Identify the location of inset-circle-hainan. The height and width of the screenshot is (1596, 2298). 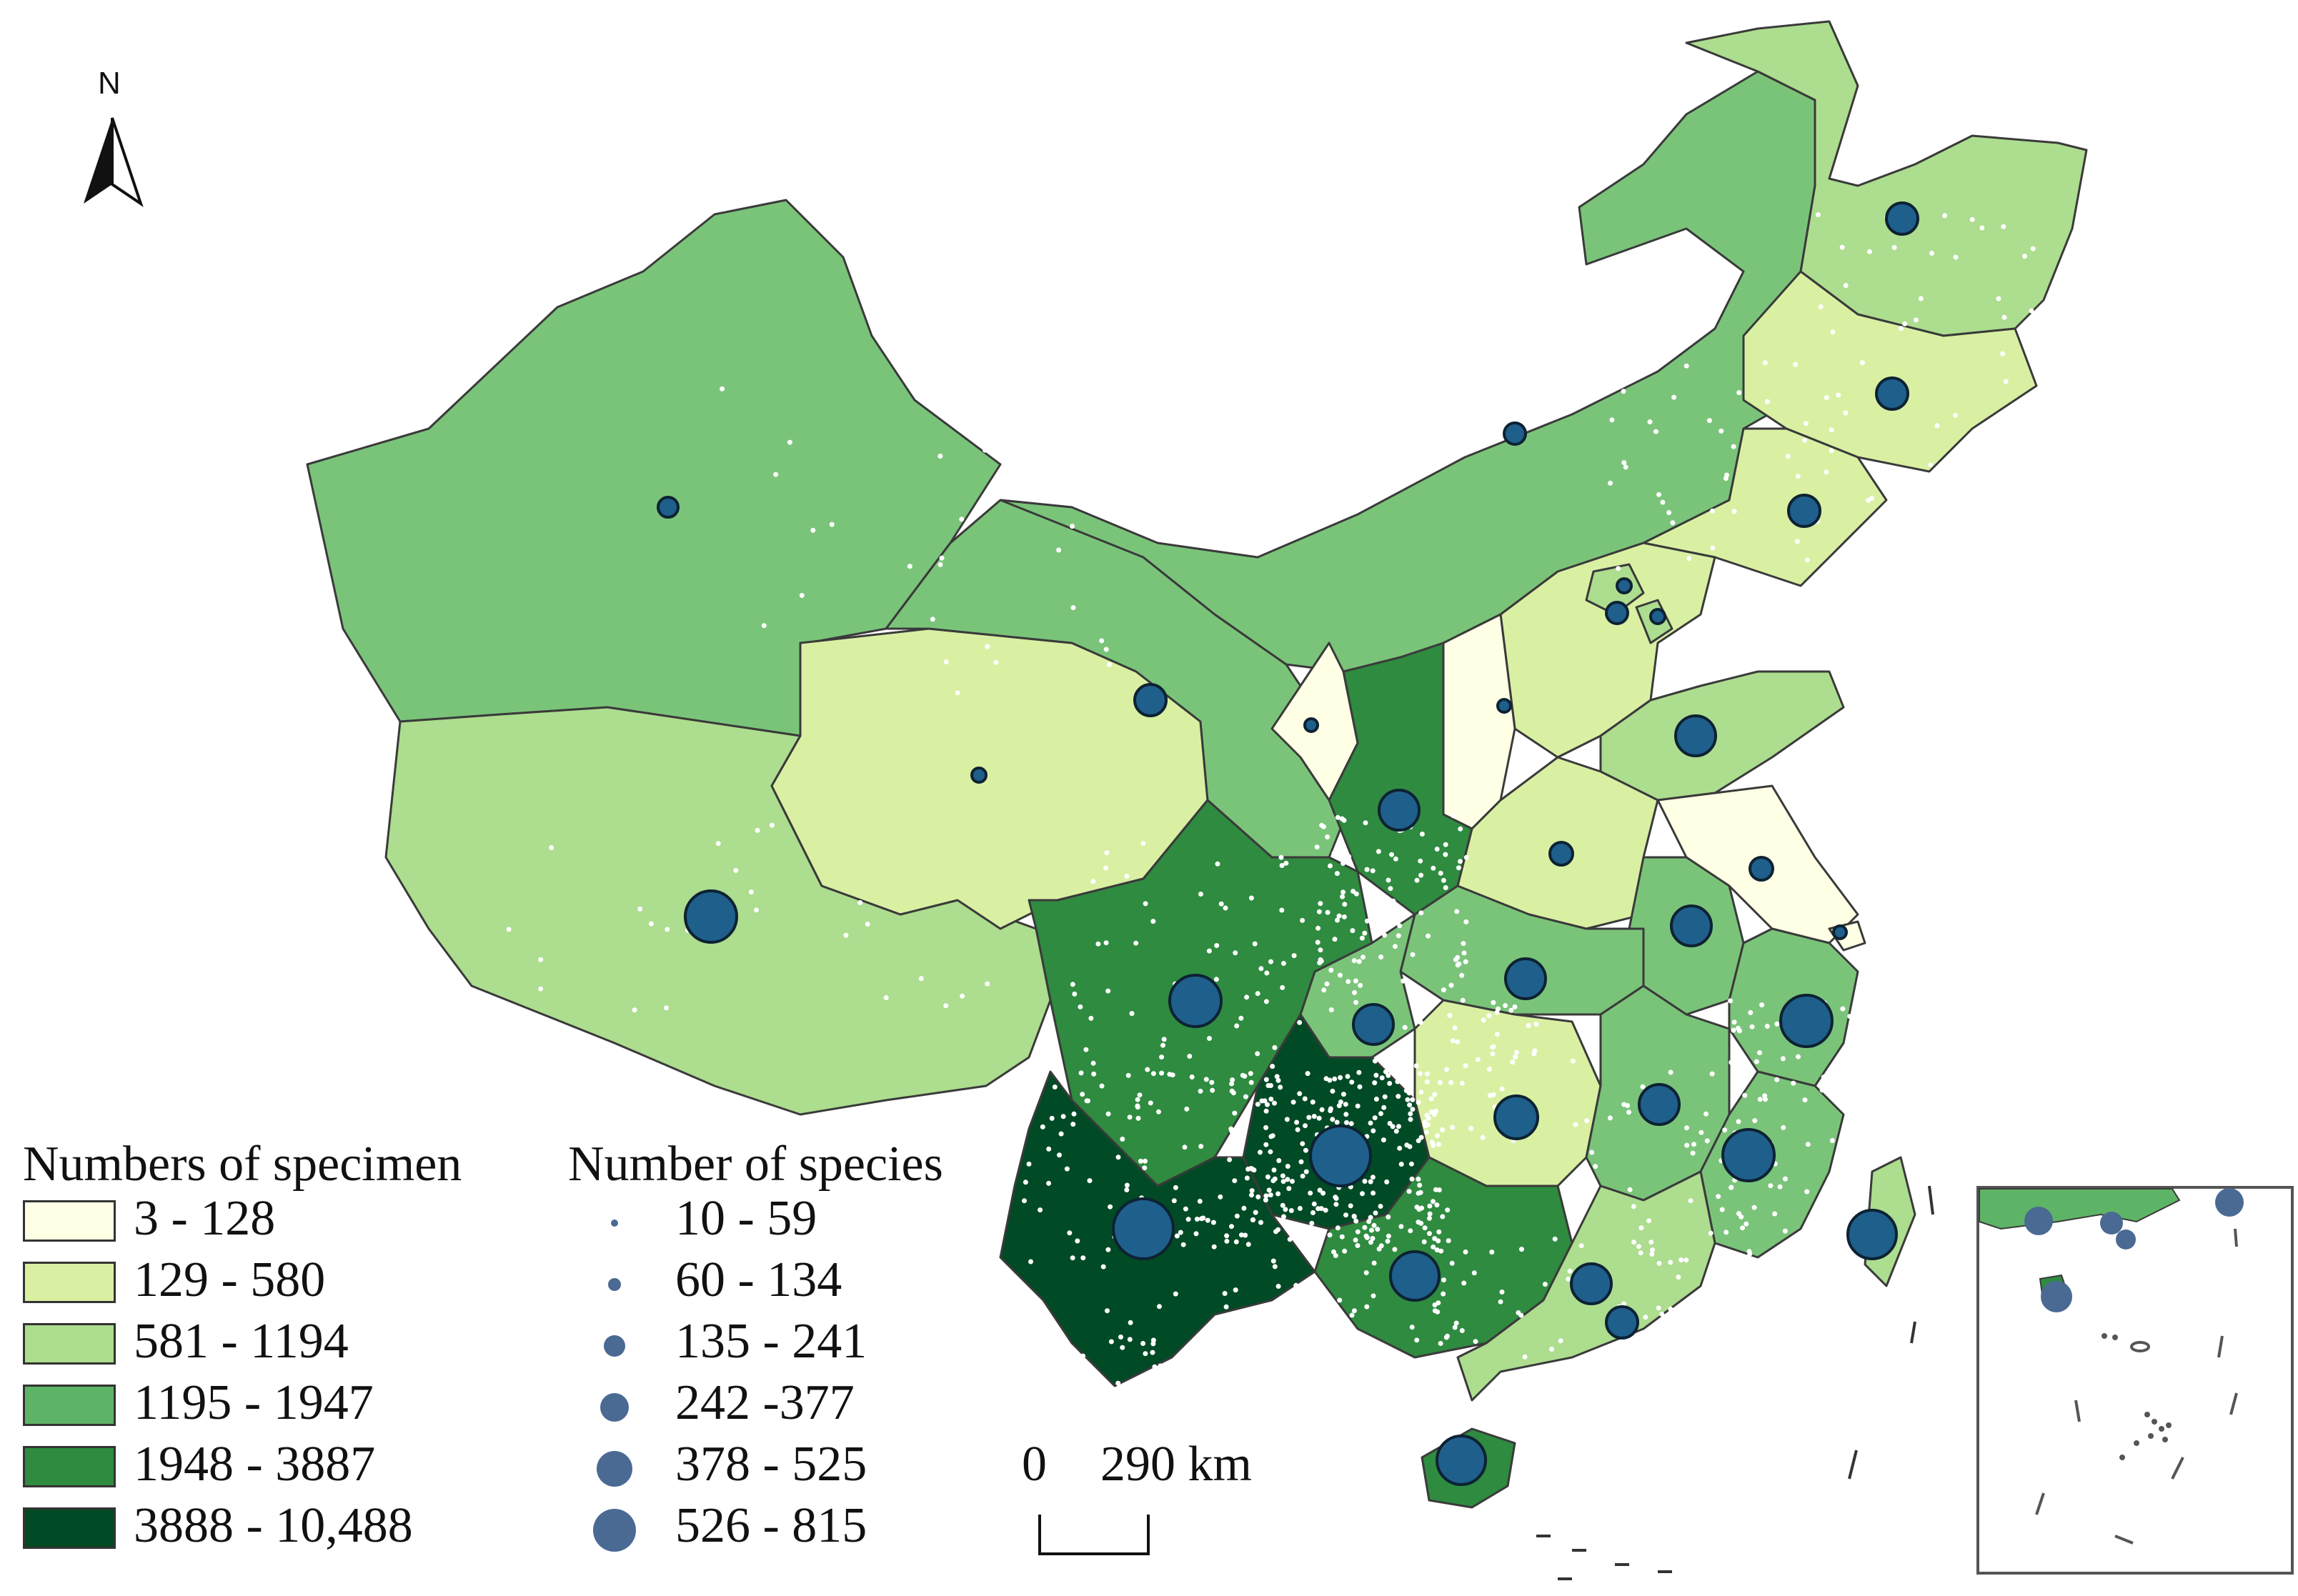
(2056, 1296).